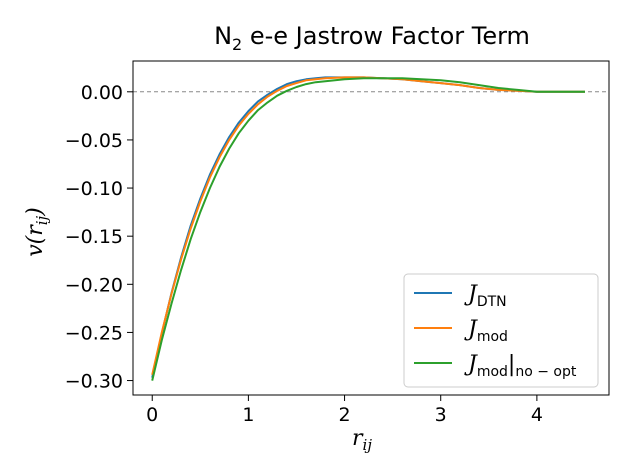 This screenshot has width=634, height=476. Describe the element at coordinates (345, 415) in the screenshot. I see `x-tick-label-2: 2` at that location.